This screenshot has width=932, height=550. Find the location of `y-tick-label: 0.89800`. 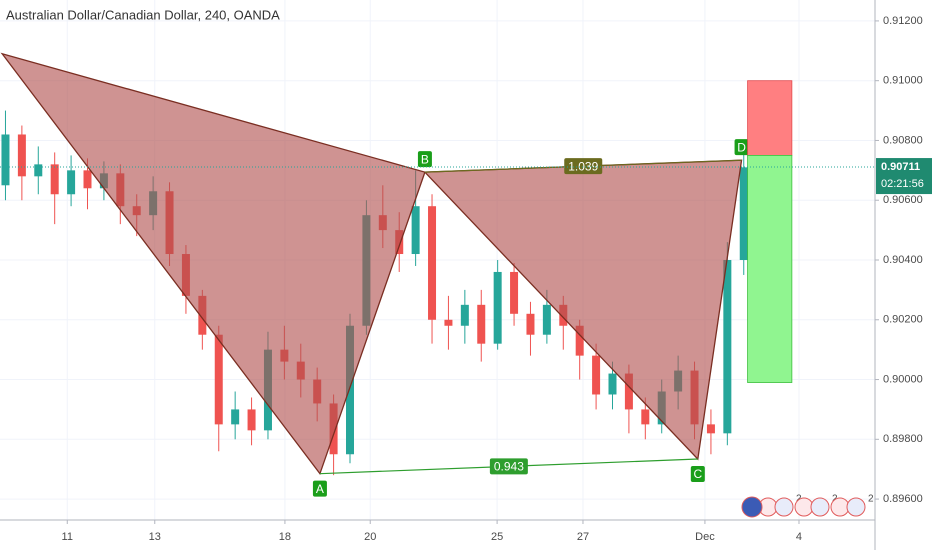

y-tick-label: 0.89800 is located at coordinates (903, 439).